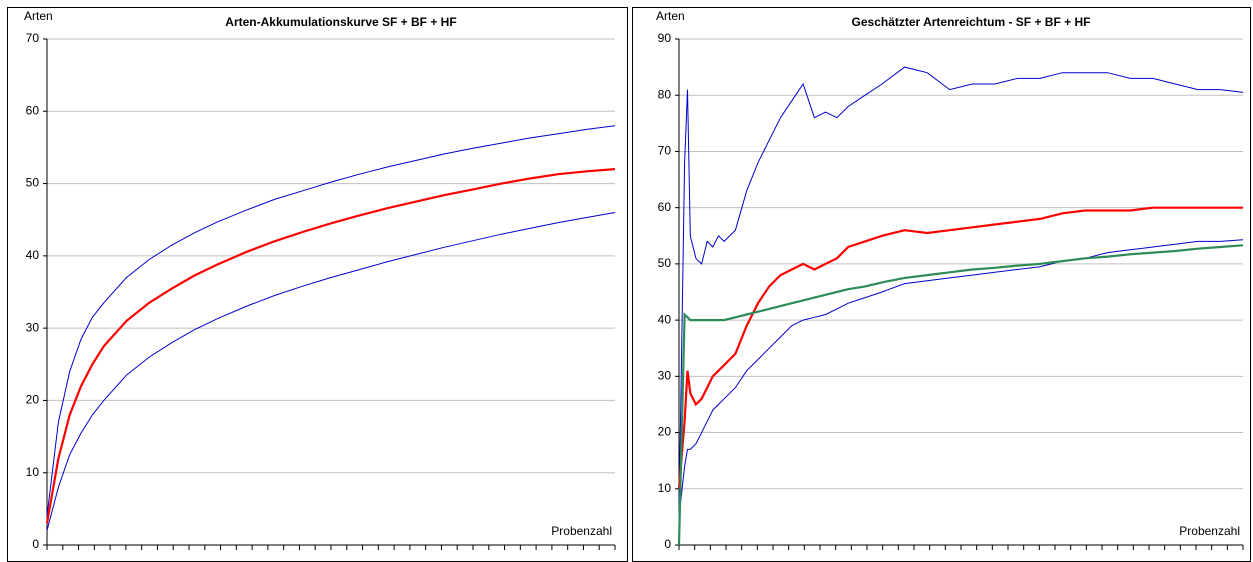 Image resolution: width=1253 pixels, height=562 pixels. I want to click on chart-title: Arten-Akkumulationskurve SF + BF + HF, so click(340, 22).